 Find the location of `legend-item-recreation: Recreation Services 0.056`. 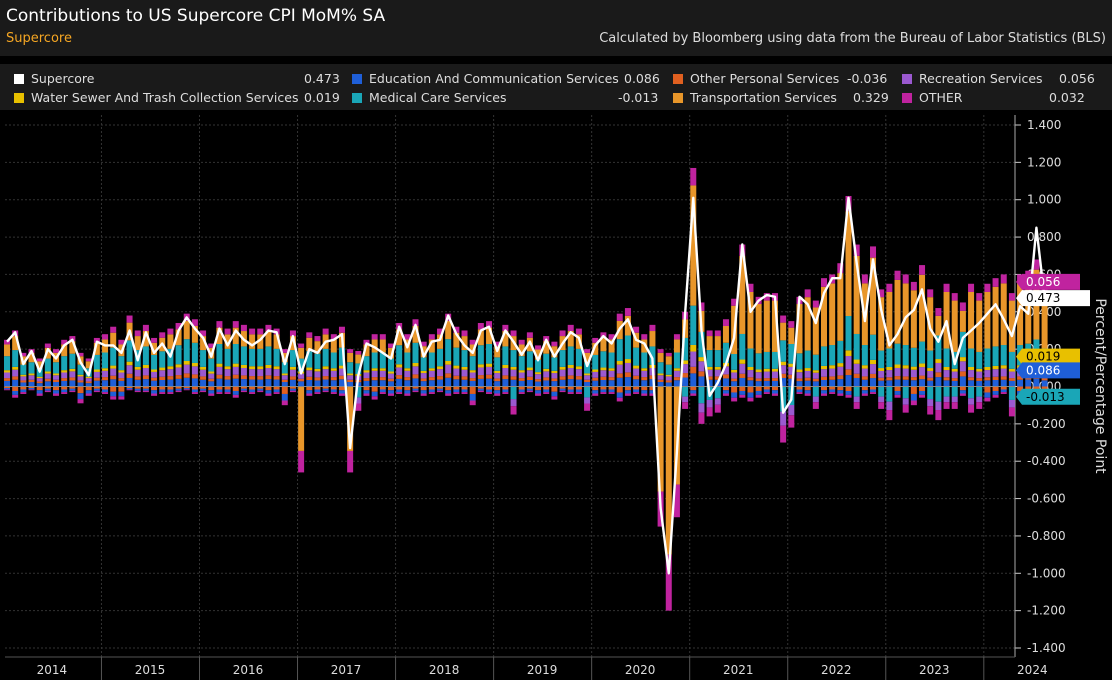

legend-item-recreation: Recreation Services 0.056 is located at coordinates (998, 78).